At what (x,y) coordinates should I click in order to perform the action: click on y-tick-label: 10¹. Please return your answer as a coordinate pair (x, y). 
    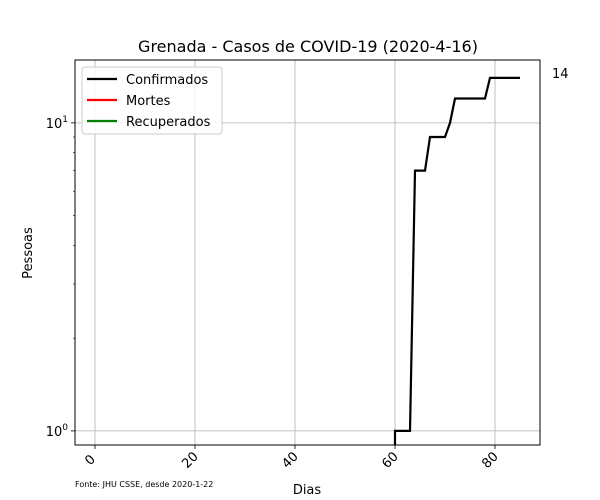
    Looking at the image, I should click on (57, 123).